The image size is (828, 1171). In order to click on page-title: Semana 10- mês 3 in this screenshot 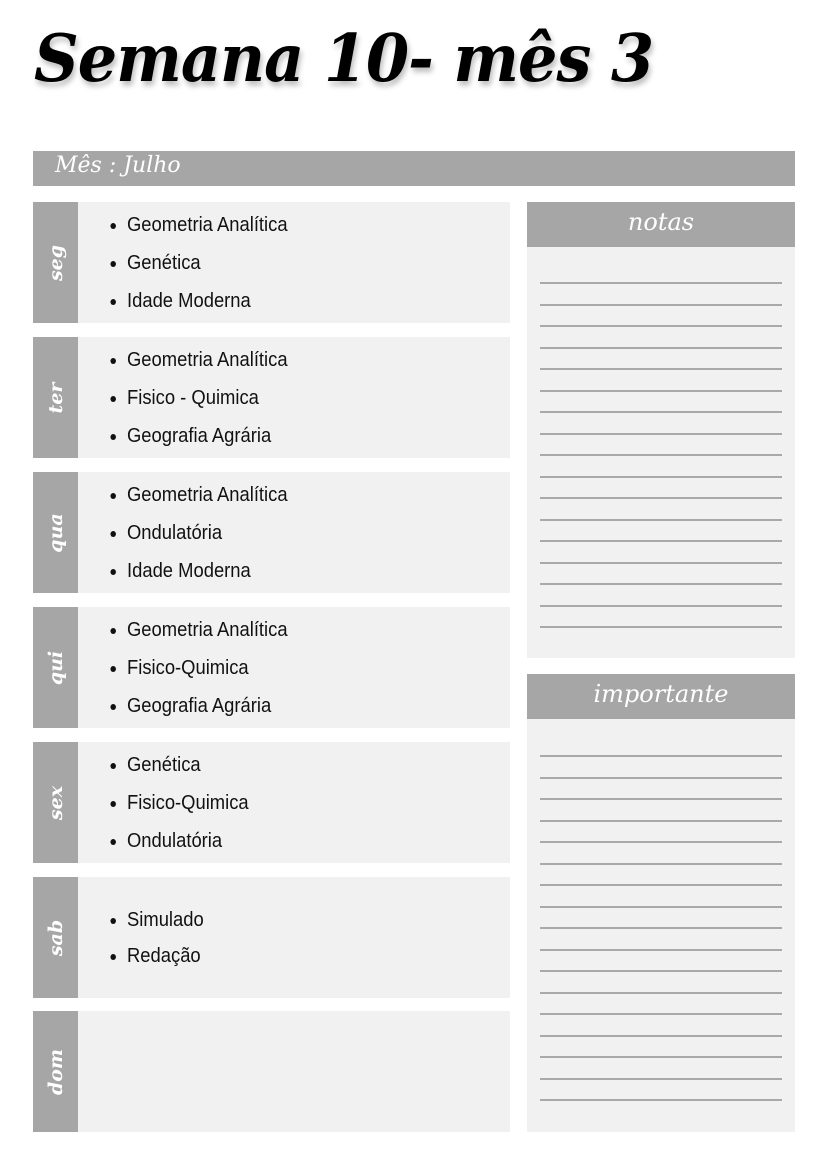, I will do `click(344, 58)`.